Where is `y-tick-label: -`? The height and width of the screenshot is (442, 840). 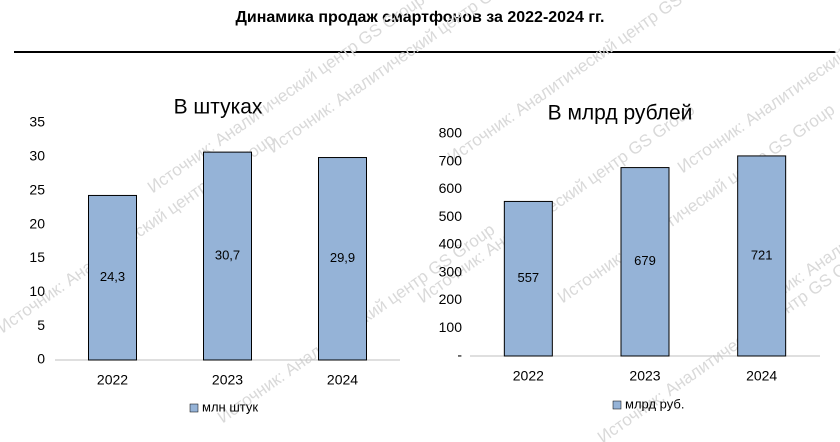
y-tick-label: - is located at coordinates (459, 355).